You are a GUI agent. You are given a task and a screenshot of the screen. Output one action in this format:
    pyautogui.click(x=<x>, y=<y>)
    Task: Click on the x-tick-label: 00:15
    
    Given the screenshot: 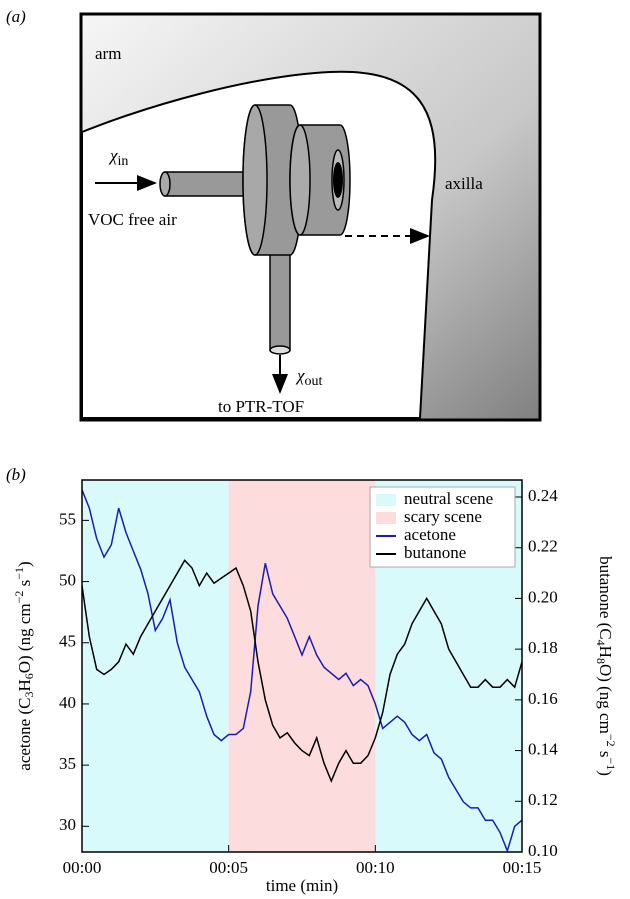 What is the action you would take?
    pyautogui.click(x=522, y=867)
    